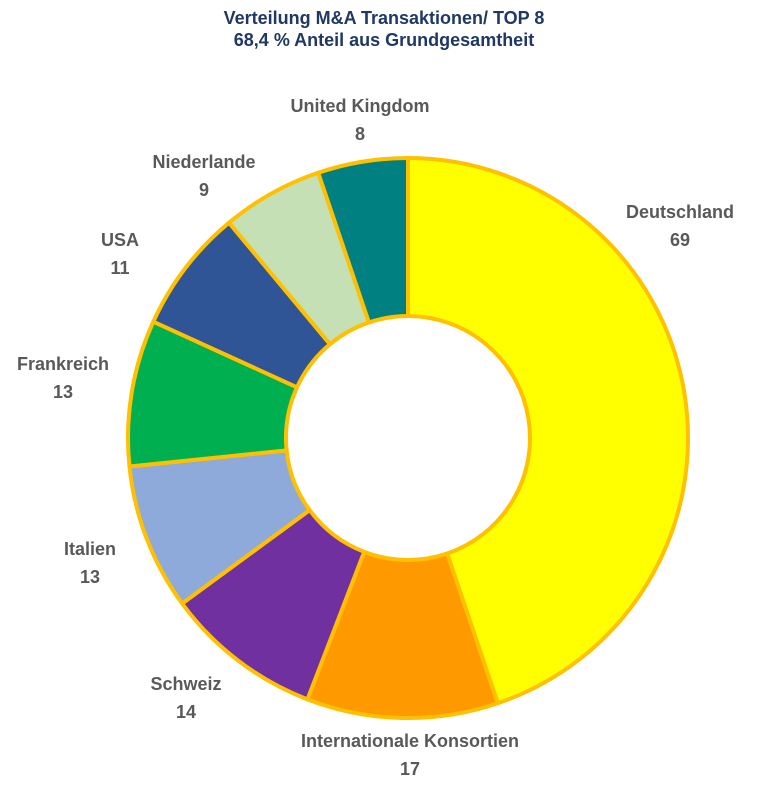  I want to click on slice-value-label: 17, so click(410, 769).